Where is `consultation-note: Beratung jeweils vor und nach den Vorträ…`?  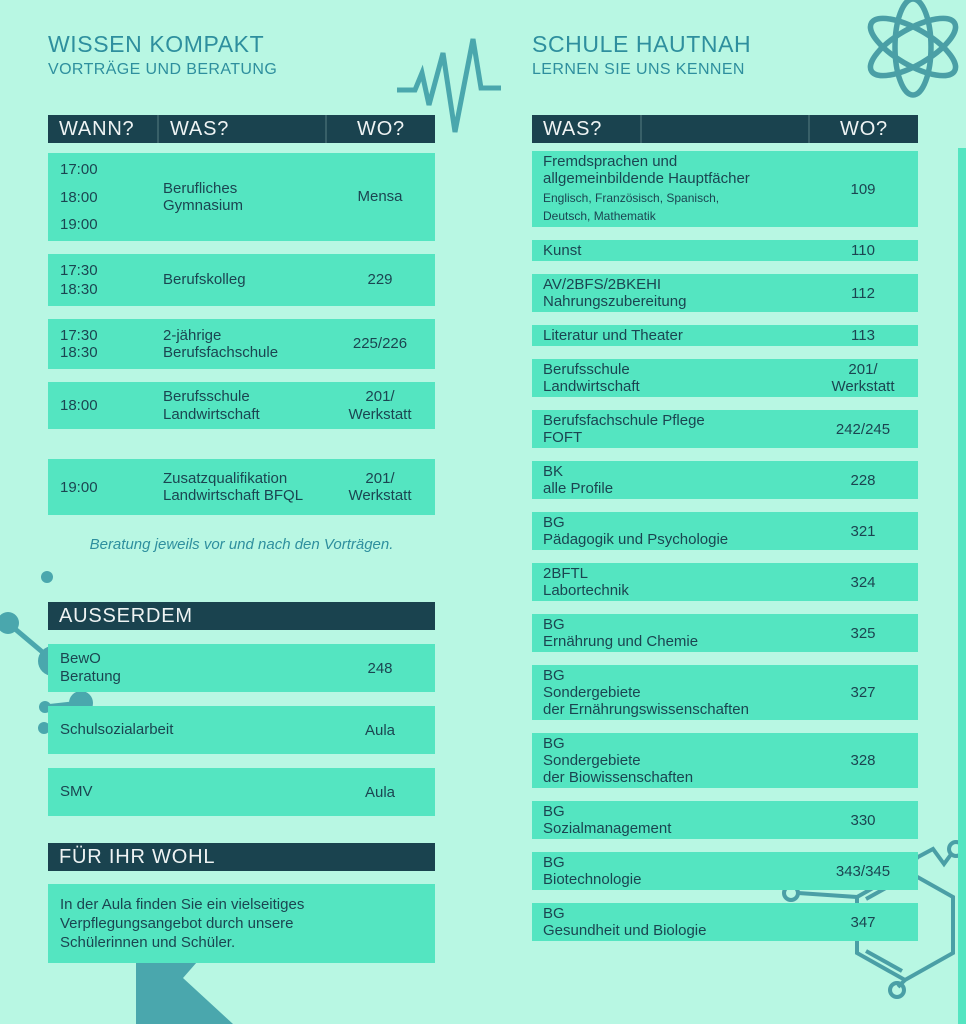
consultation-note: Beratung jeweils vor und nach den Vorträ… is located at coordinates (241, 544).